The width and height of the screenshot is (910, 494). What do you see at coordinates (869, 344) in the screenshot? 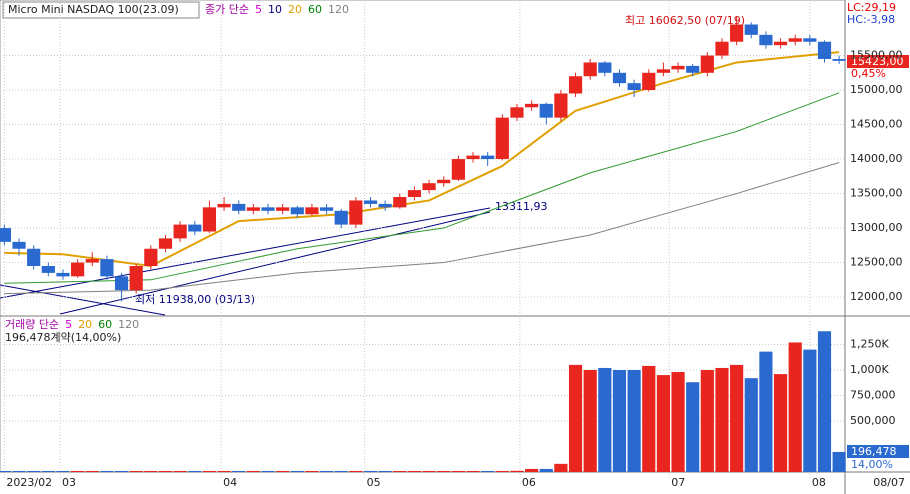
I see `volume-tick-label: 1,250K` at bounding box center [869, 344].